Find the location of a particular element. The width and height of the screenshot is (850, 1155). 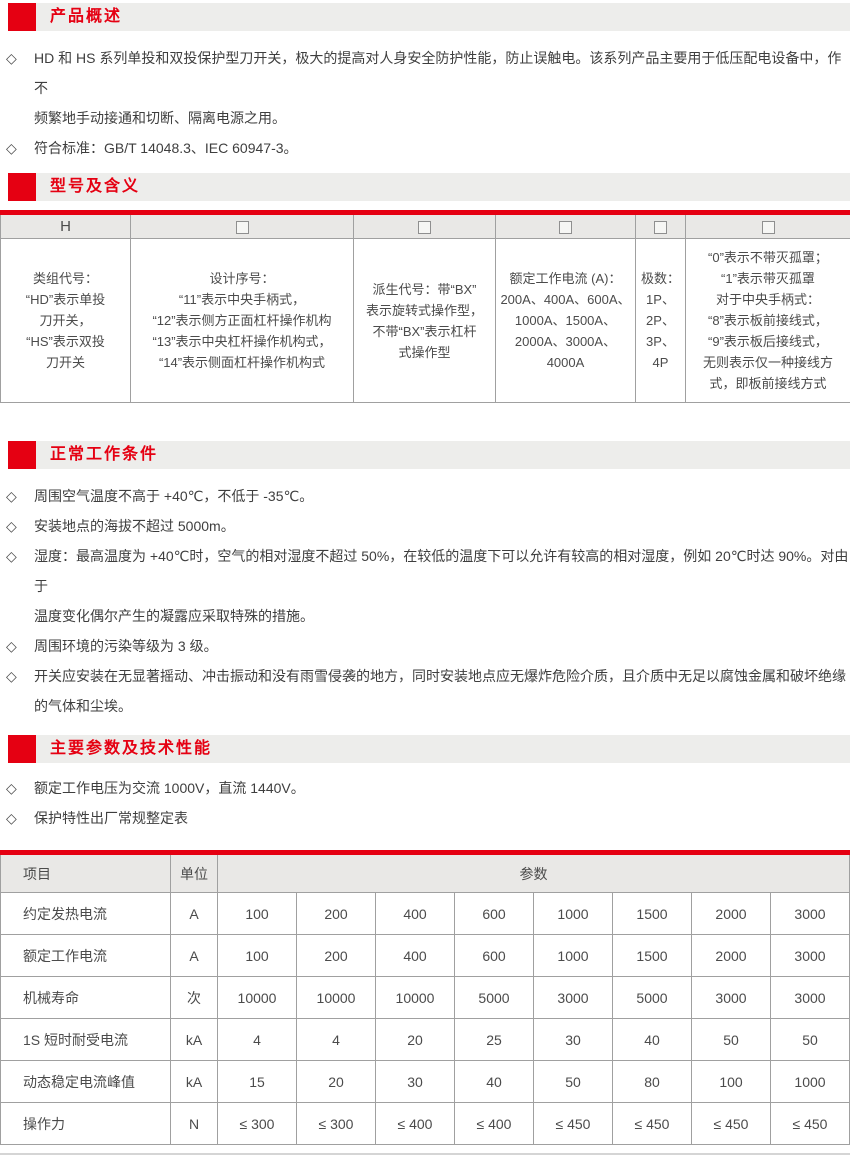

param-value-cell: 15 is located at coordinates (257, 1082).